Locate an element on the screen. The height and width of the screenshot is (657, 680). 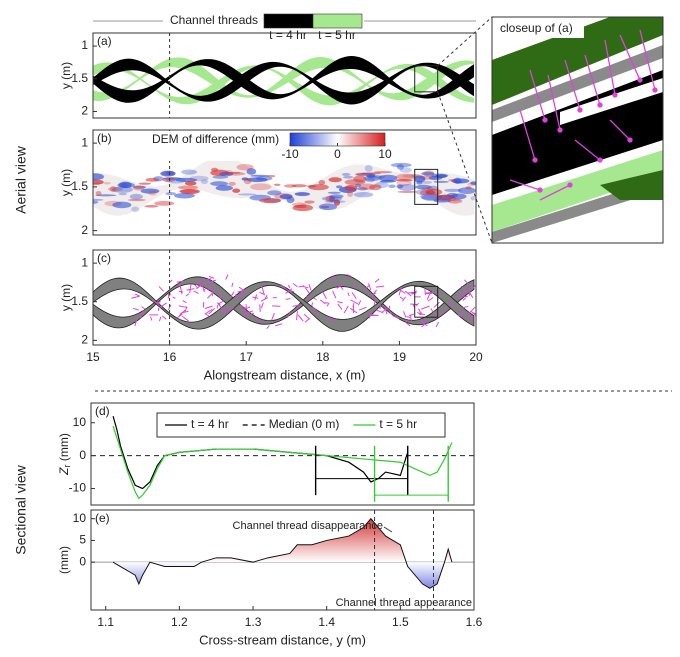
x-tick-label: 1.1 is located at coordinates (105, 622).